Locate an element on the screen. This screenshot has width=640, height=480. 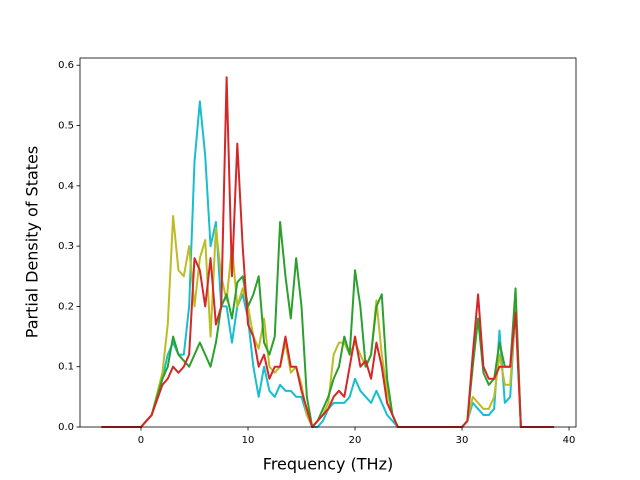
x-tick-label: 30 is located at coordinates (462, 440).